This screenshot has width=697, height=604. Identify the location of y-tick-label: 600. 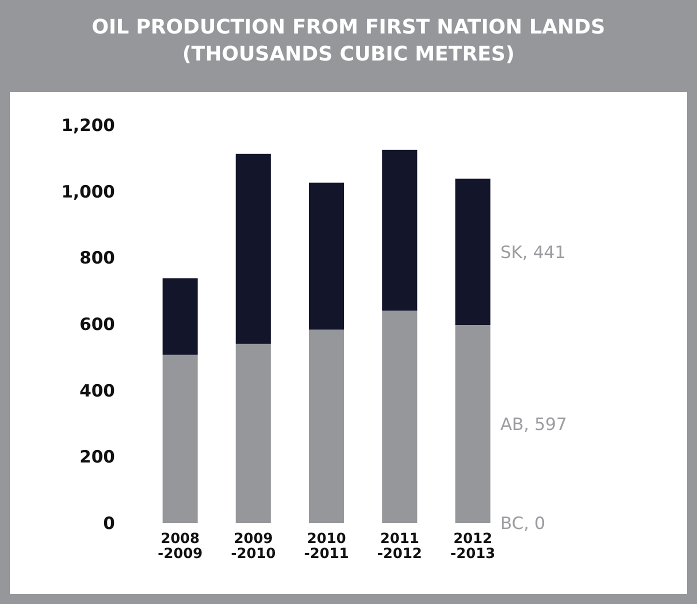
(98, 324).